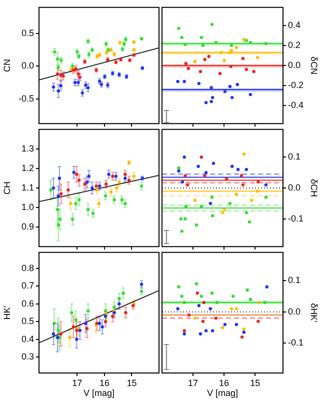 Image resolution: width=321 pixels, height=401 pixels. Describe the element at coordinates (314, 188) in the screenshot. I see `y-axis-title: δCH` at that location.